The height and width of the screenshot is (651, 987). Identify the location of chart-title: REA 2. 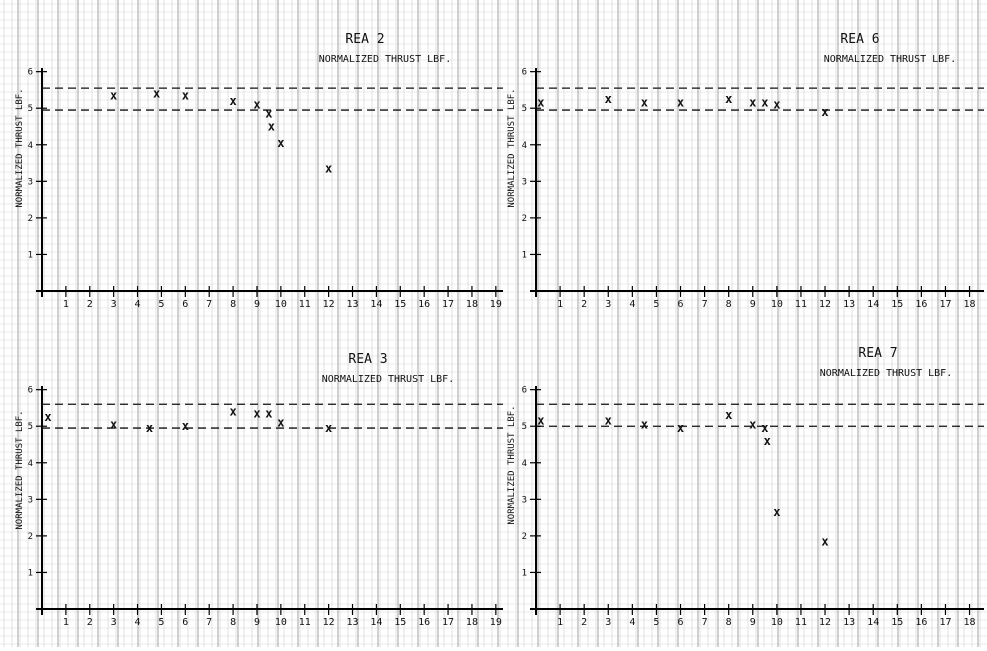
(364, 39).